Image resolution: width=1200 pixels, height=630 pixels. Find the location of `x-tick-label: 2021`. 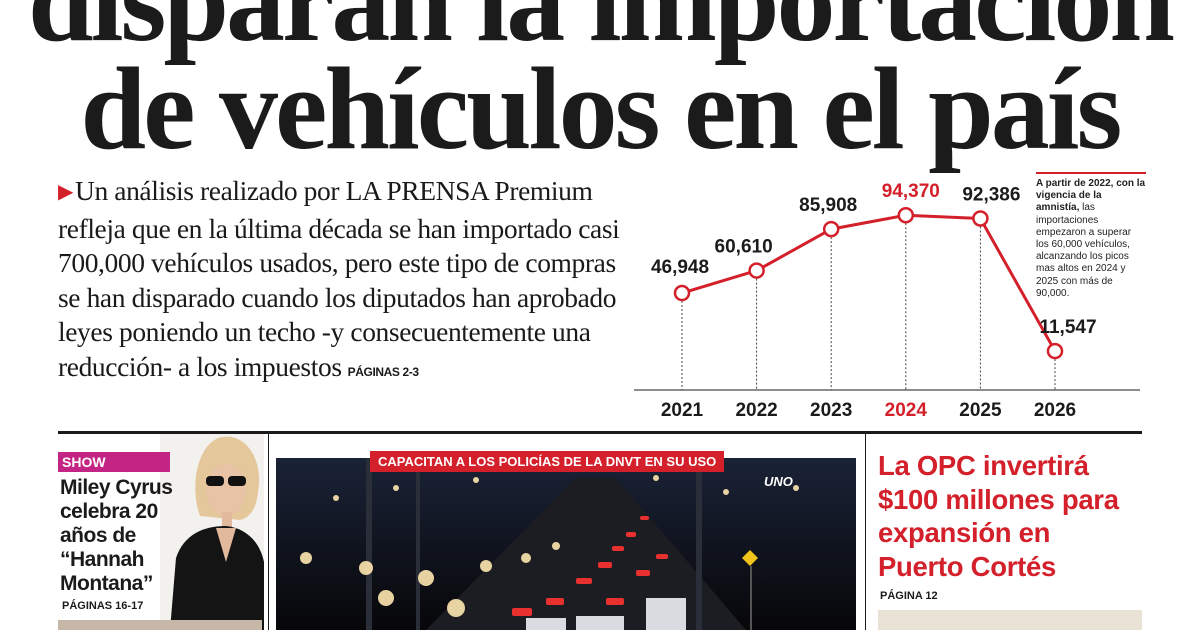

x-tick-label: 2021 is located at coordinates (682, 410).